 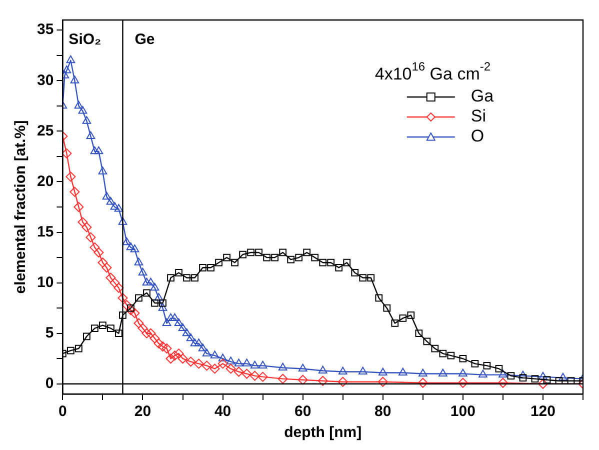 What do you see at coordinates (303, 411) in the screenshot?
I see `x-tick-label: 60` at bounding box center [303, 411].